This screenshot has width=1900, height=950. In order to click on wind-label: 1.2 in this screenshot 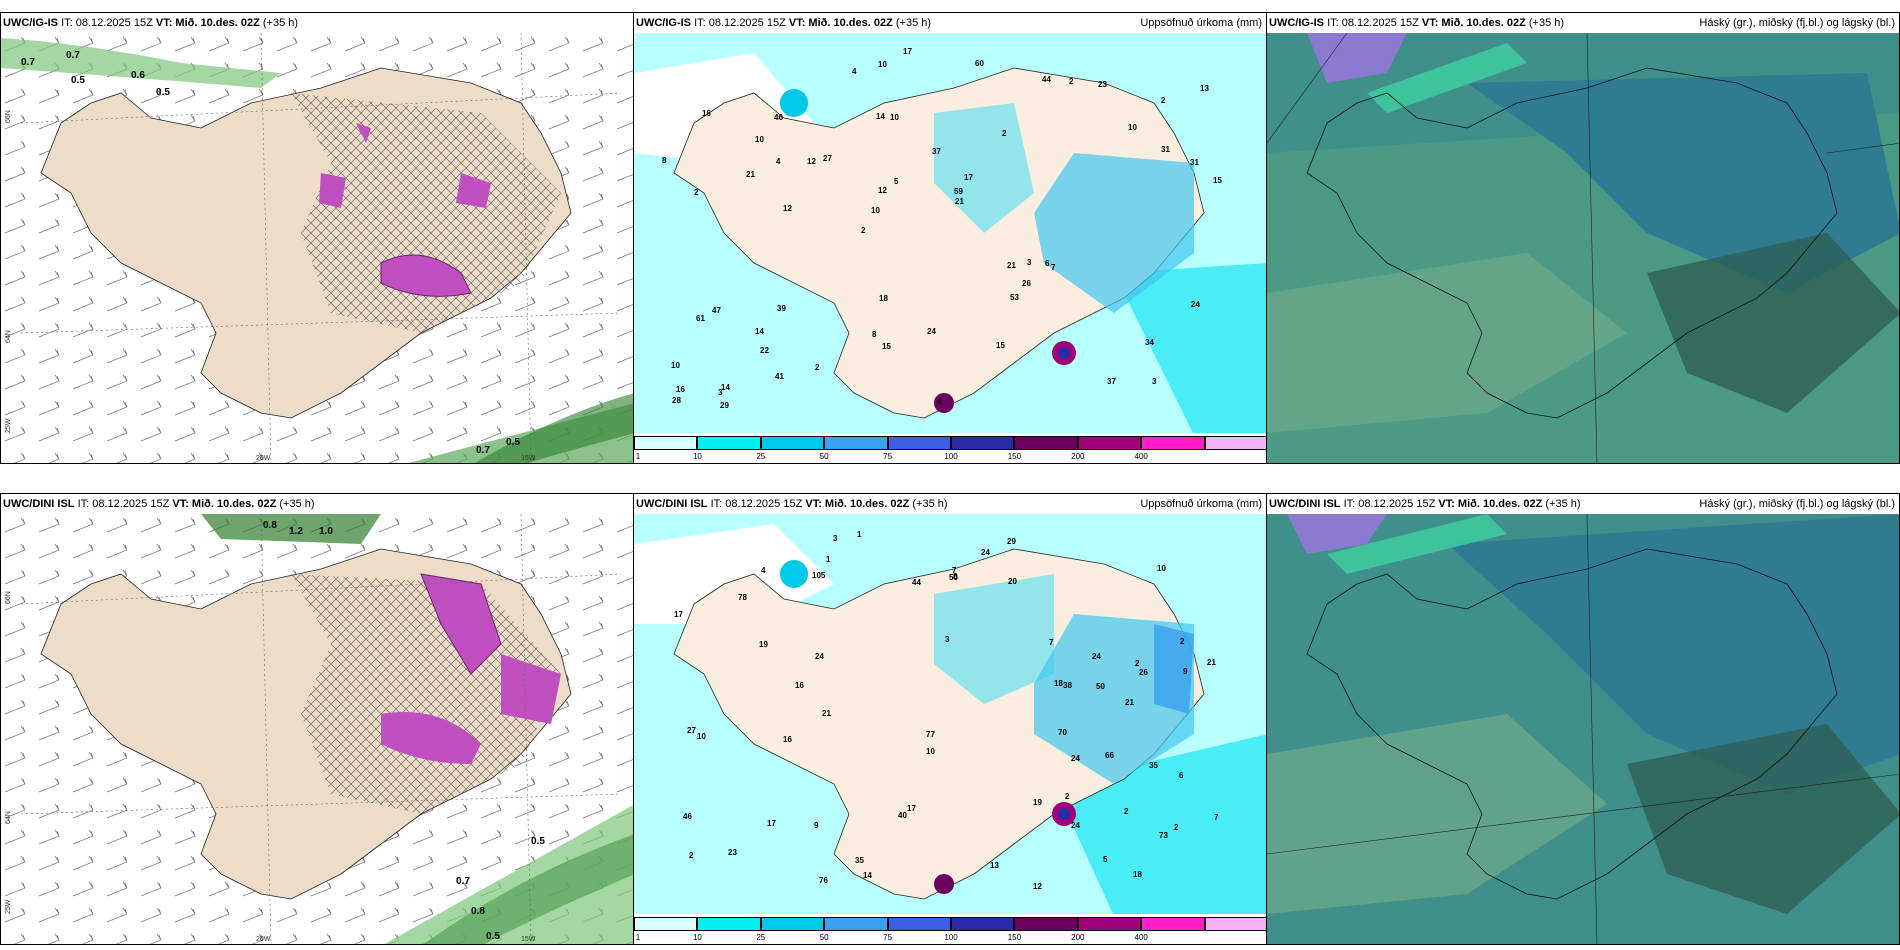, I will do `click(296, 531)`.